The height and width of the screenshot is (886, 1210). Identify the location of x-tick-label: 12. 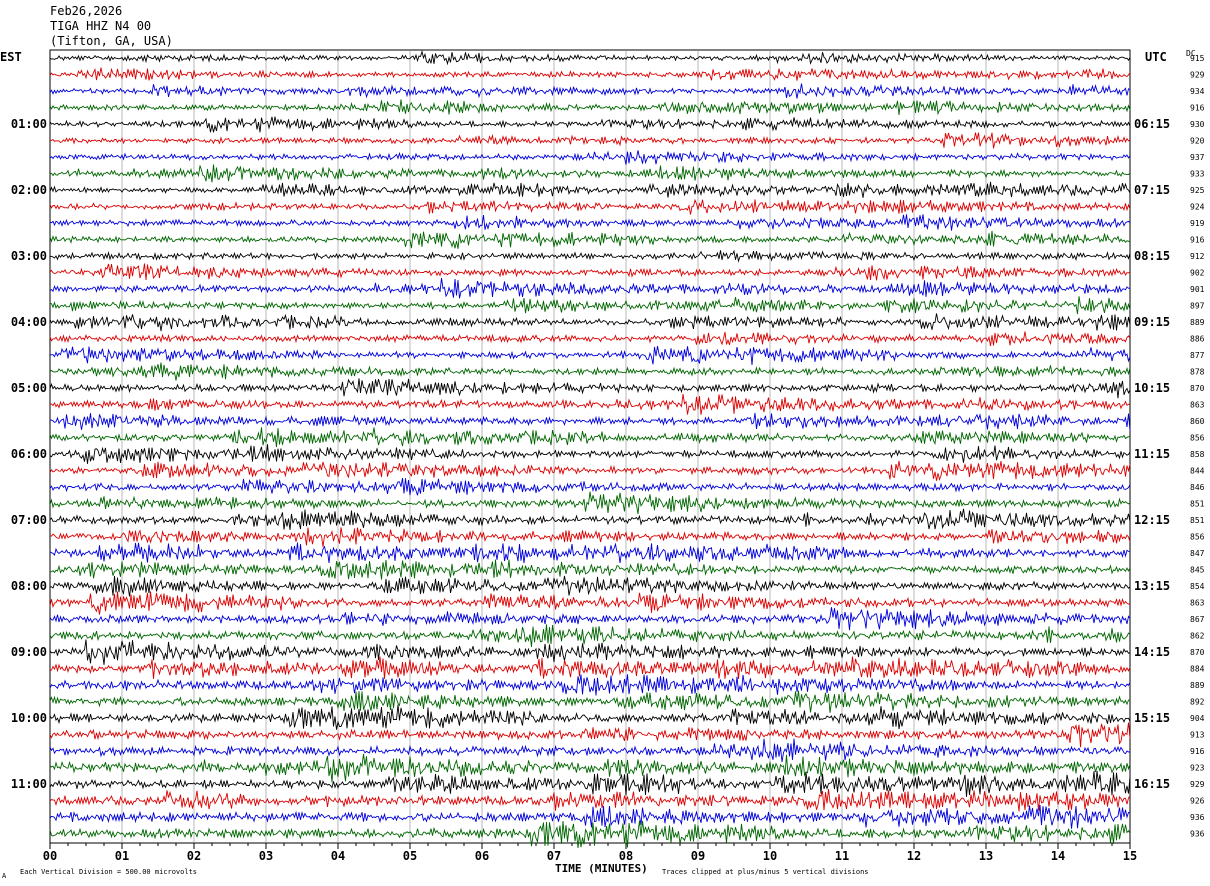
(914, 856).